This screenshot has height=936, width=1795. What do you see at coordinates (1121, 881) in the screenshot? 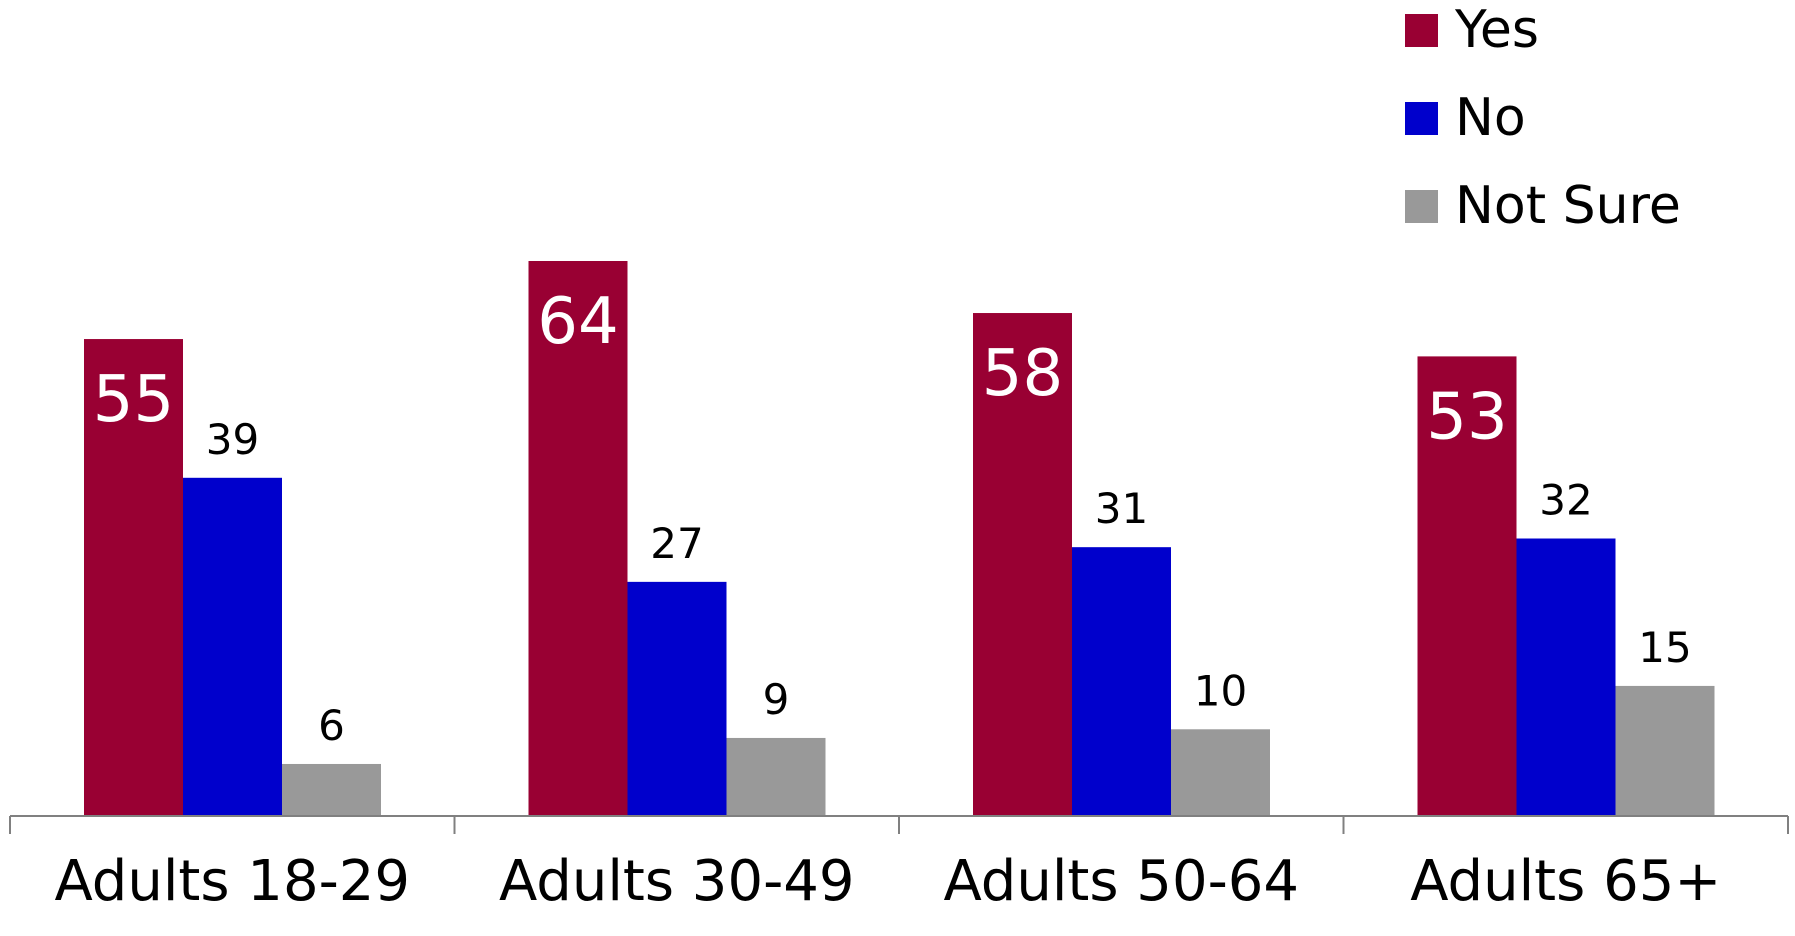
I see `x-tick-label-3: Adults 50-64` at bounding box center [1121, 881].